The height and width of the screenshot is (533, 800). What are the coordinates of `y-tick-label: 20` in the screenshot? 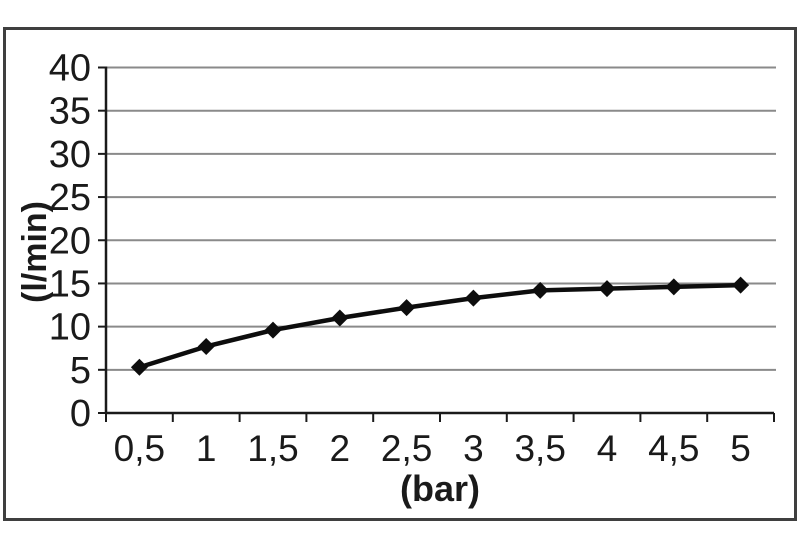 It's located at (70, 241).